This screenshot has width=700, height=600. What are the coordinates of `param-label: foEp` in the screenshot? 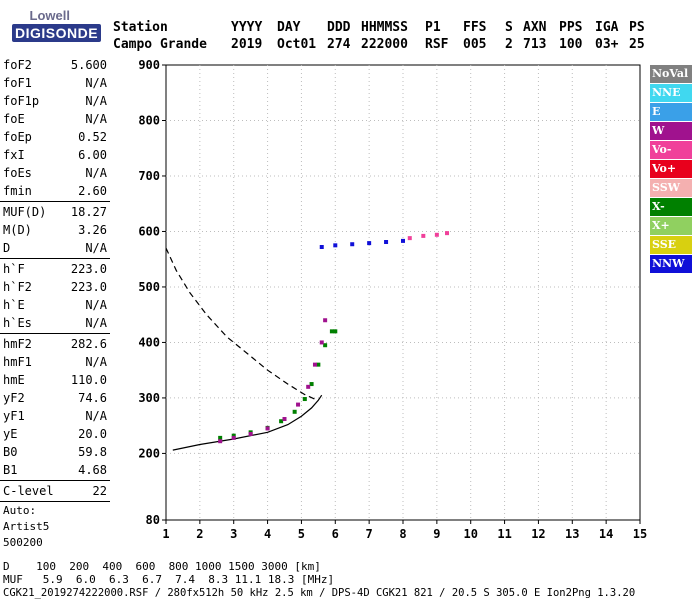 It's located at (17, 137).